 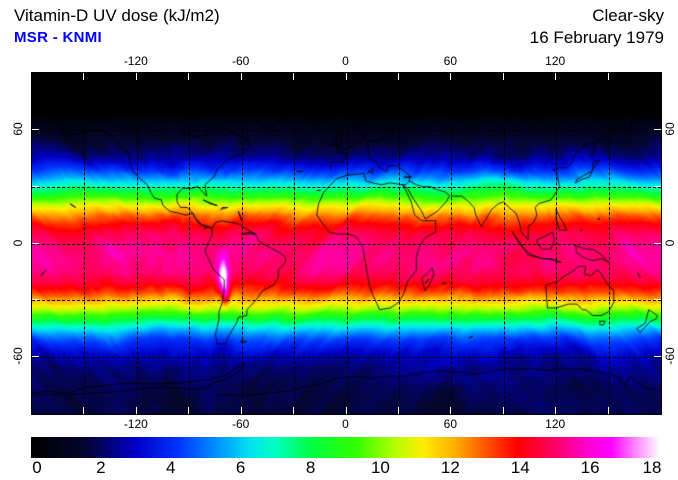 I want to click on axis-label-lat-right: 60, so click(x=670, y=129).